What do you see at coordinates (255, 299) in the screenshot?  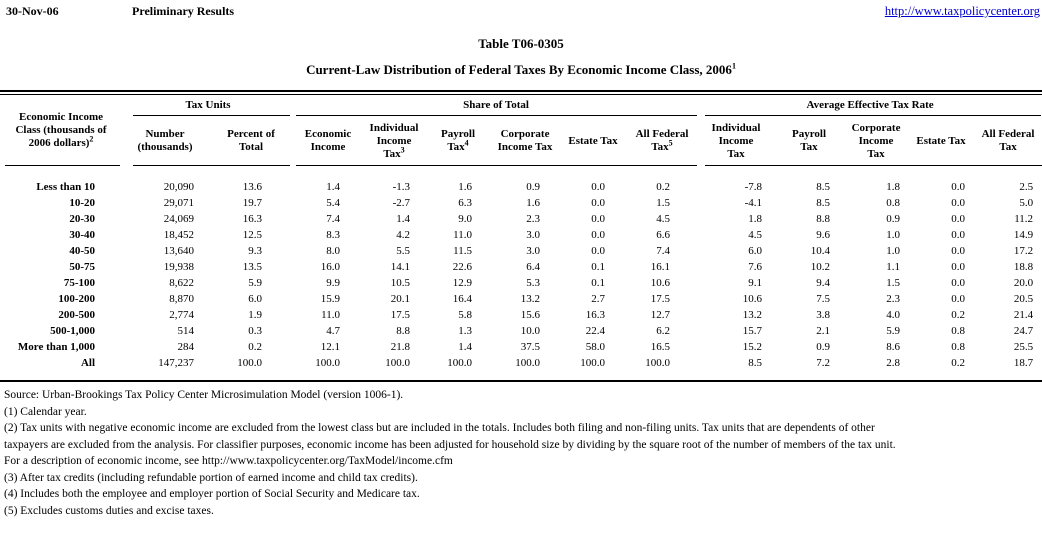 I see `cell: 6.0` at bounding box center [255, 299].